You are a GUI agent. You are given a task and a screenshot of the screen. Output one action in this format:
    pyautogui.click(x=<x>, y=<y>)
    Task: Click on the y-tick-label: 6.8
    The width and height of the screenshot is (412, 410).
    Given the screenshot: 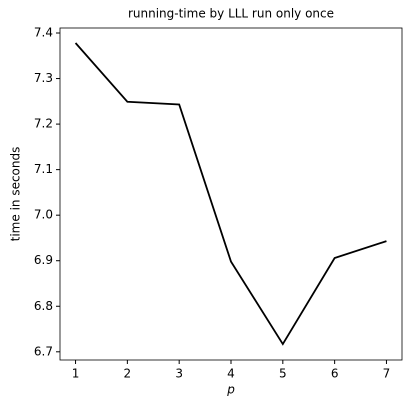 What is the action you would take?
    pyautogui.click(x=43, y=306)
    